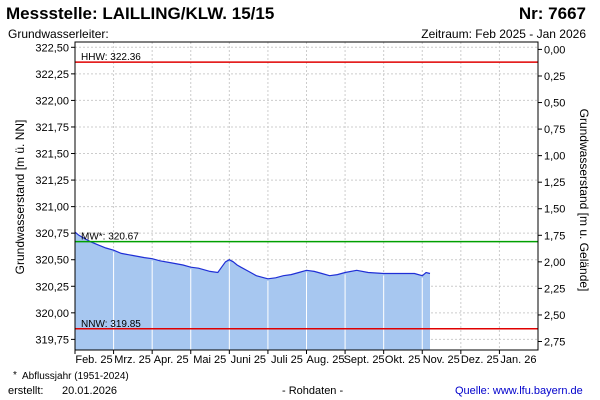 This screenshot has height=400, width=600. I want to click on y-tick-label-left: 321,50, so click(52, 155).